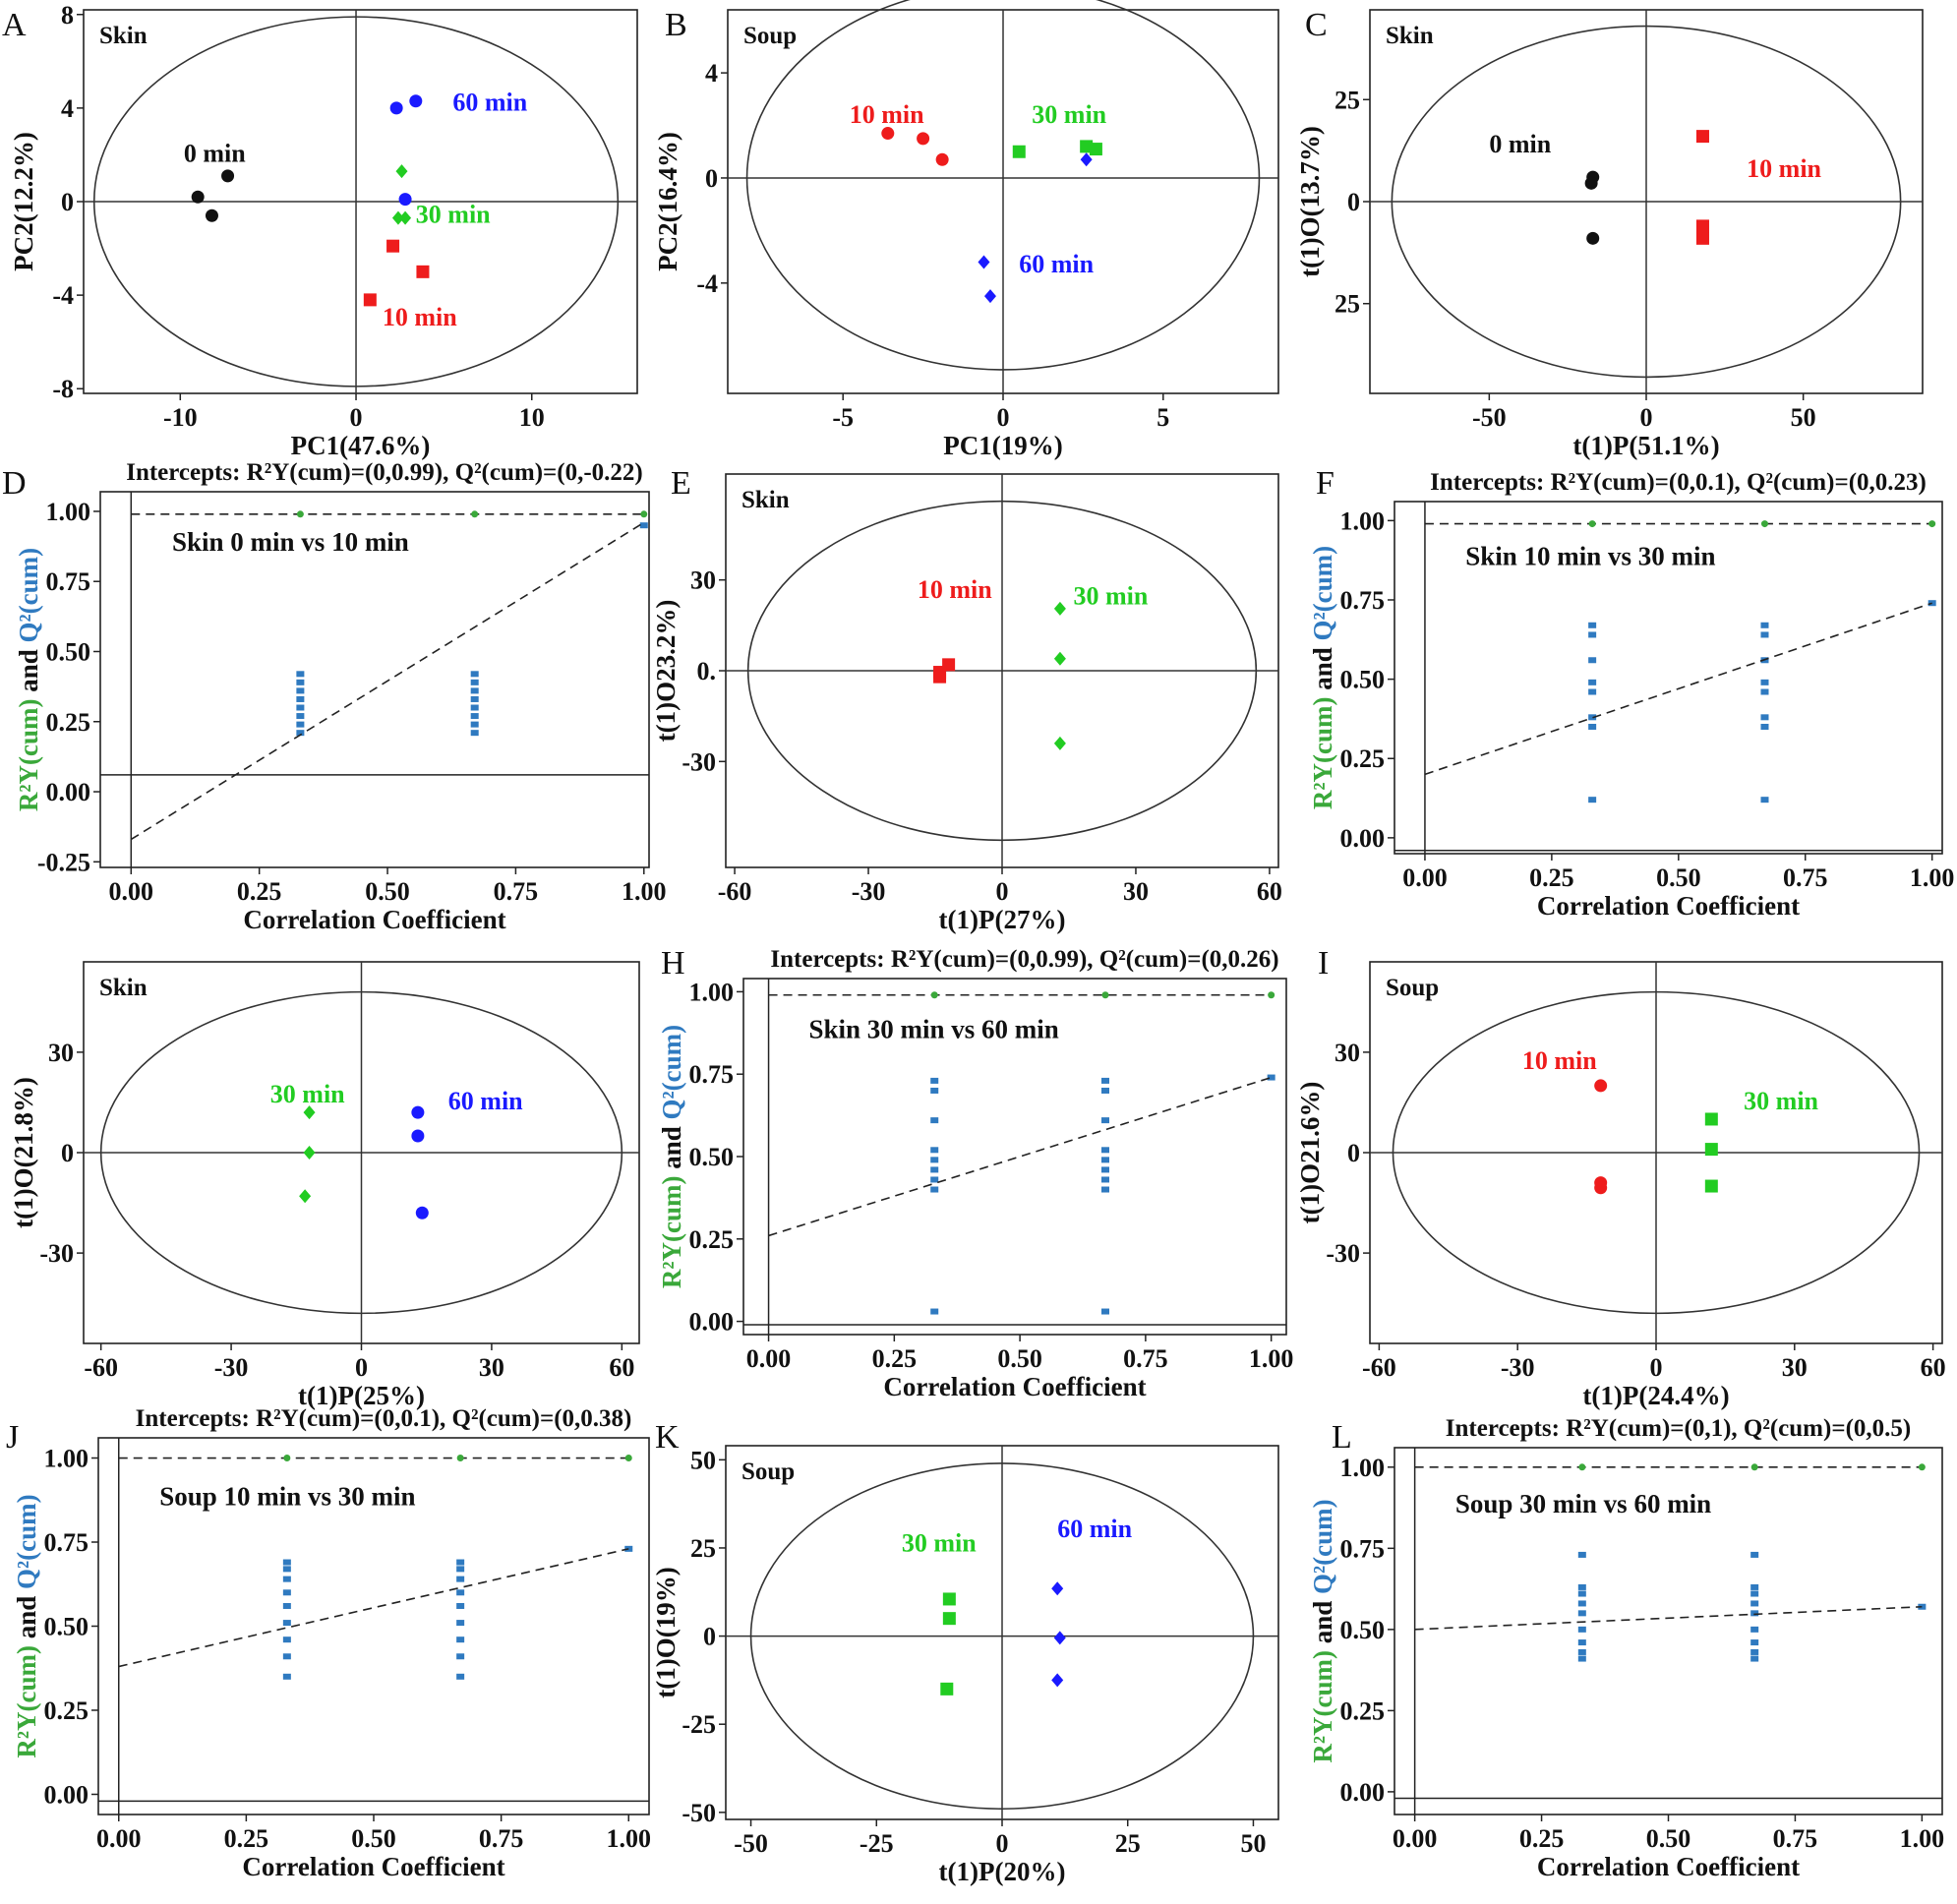  Describe the element at coordinates (877, 1843) in the screenshot. I see `x-tick-label: -25` at that location.